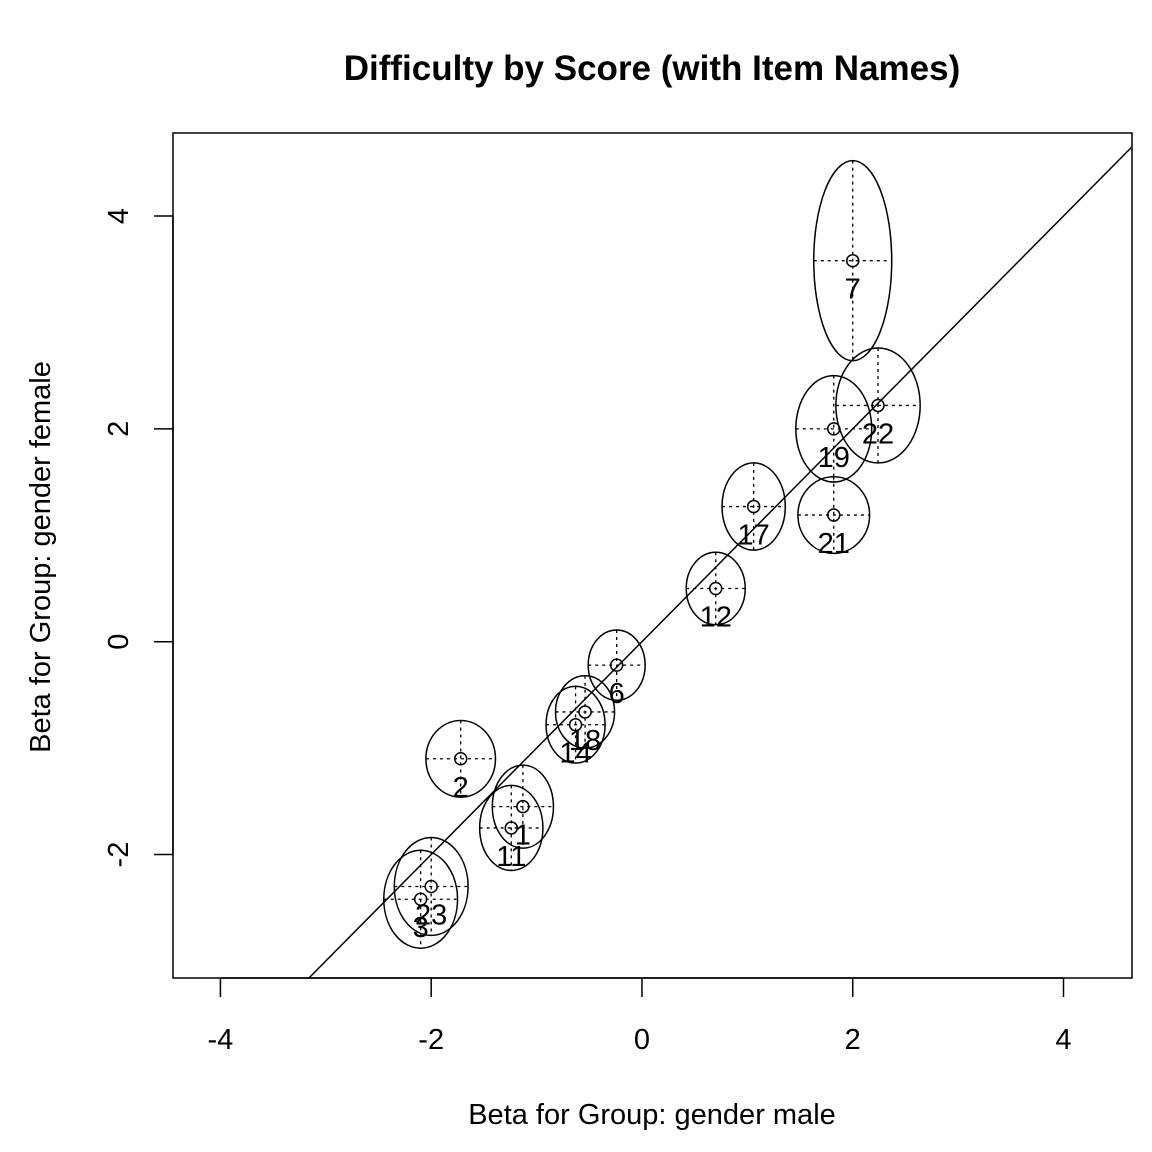 Image resolution: width=1152 pixels, height=1152 pixels. Describe the element at coordinates (575, 754) in the screenshot. I see `item-label: 14` at that location.